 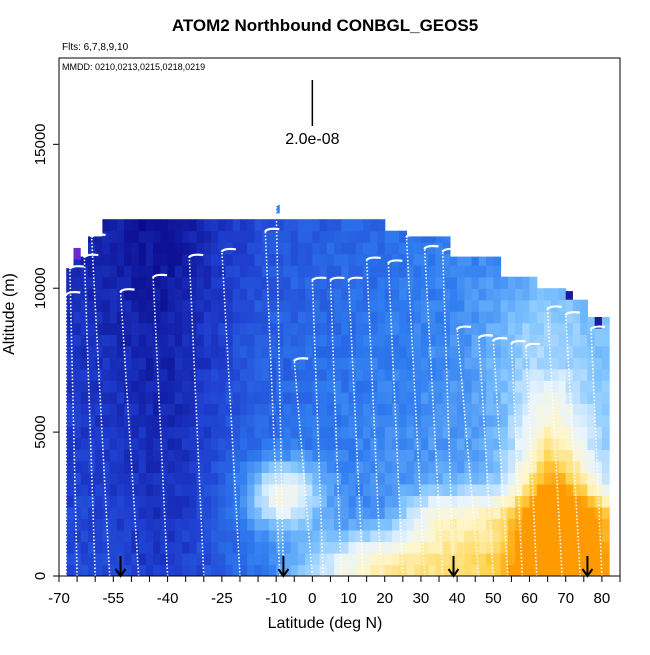 I want to click on y-axis-label: Altitude (m), so click(x=9, y=314).